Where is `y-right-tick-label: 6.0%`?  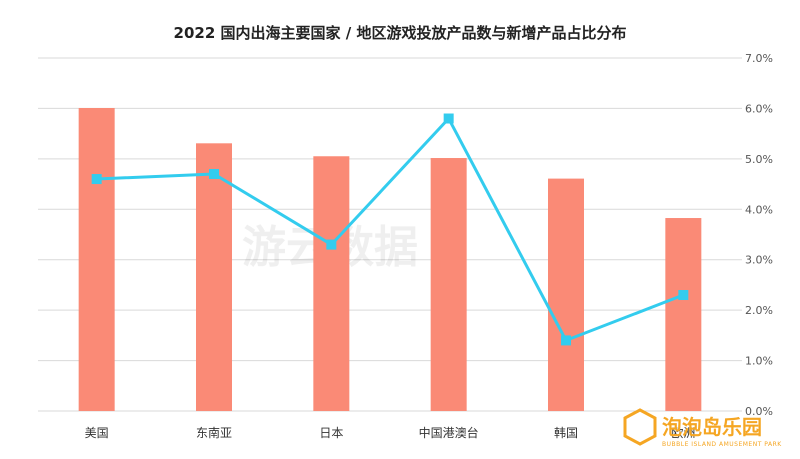 y-right-tick-label: 6.0% is located at coordinates (759, 108).